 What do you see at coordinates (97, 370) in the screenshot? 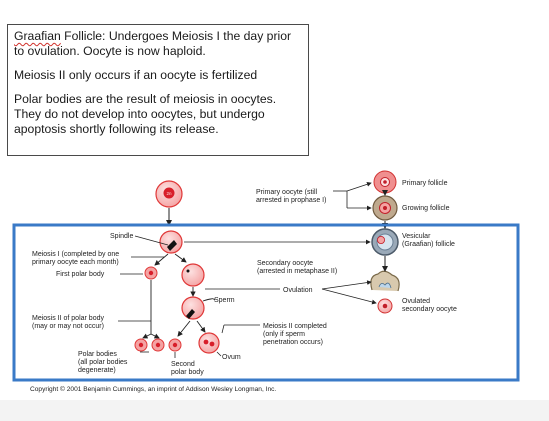
I see `label-polar-bodies-3: degenerate)` at bounding box center [97, 370].